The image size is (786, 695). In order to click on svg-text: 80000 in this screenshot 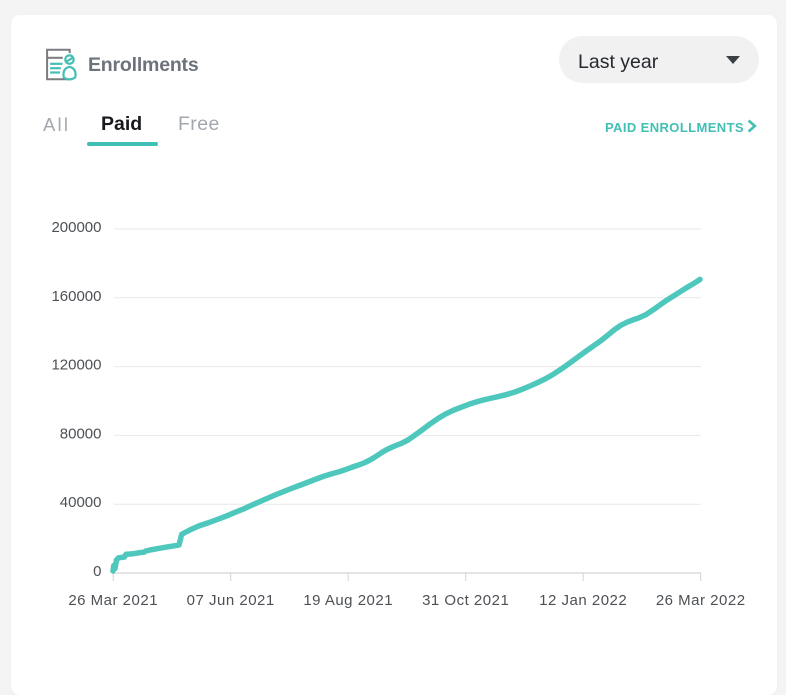, I will do `click(81, 433)`.